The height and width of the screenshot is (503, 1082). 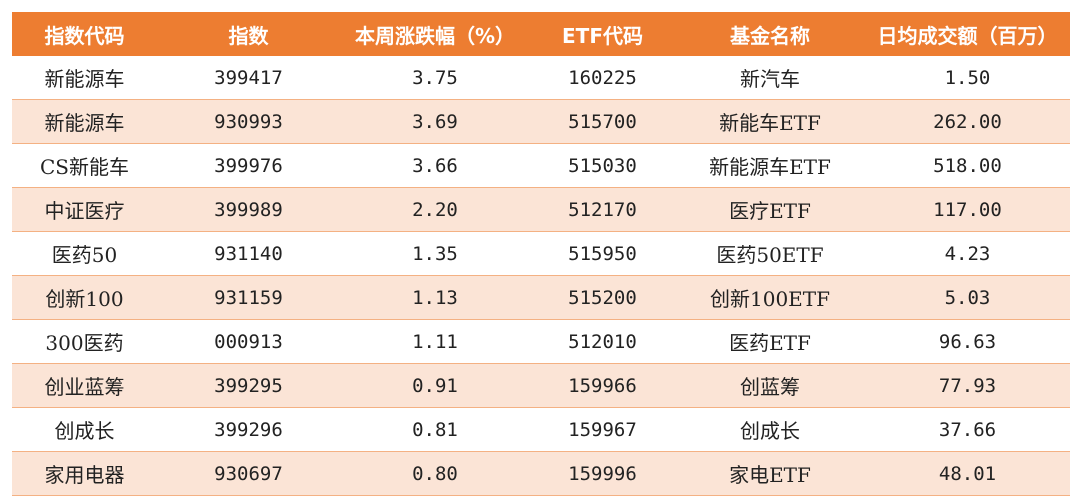 What do you see at coordinates (770, 209) in the screenshot?
I see `cell-fund-name: 医疗ETF` at bounding box center [770, 209].